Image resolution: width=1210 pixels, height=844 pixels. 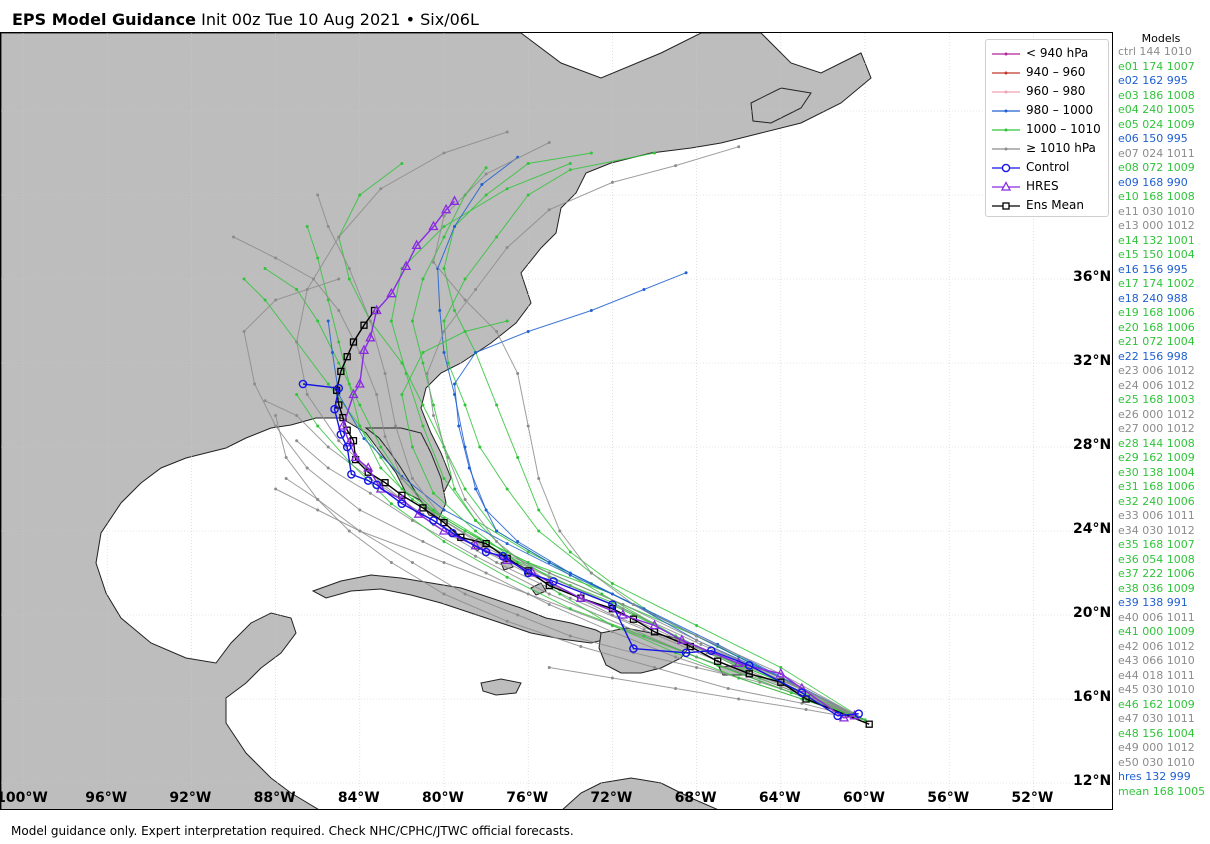 I want to click on lon-label: 72°W, so click(x=611, y=798).